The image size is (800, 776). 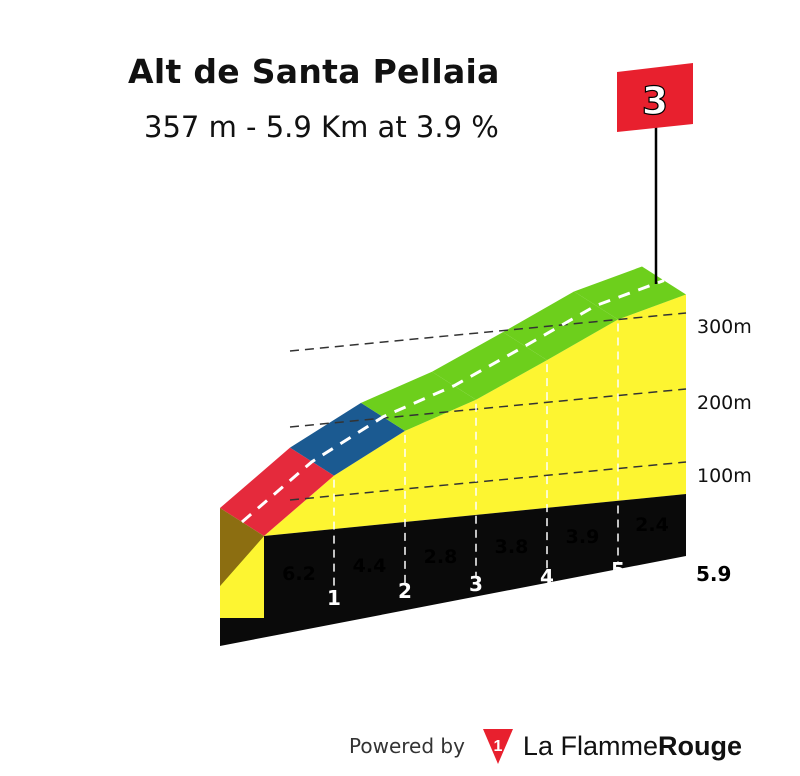 What do you see at coordinates (334, 598) in the screenshot?
I see `km-marker-label: 1` at bounding box center [334, 598].